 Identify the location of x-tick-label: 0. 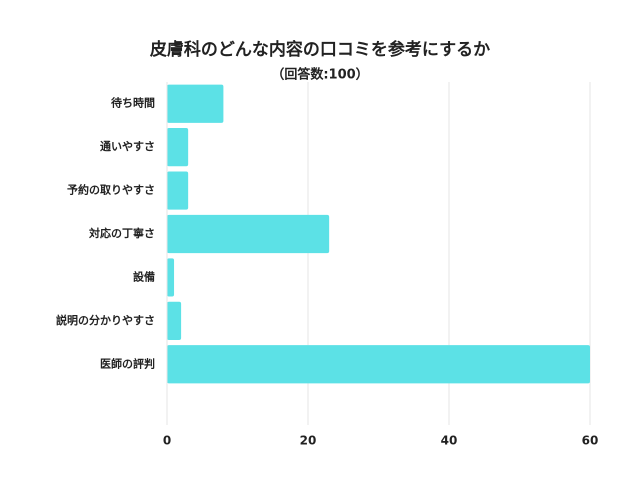
(167, 441).